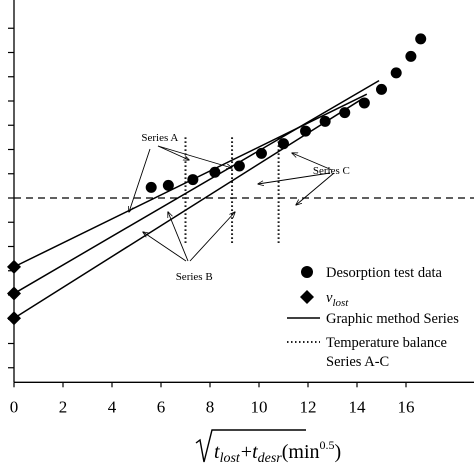 The width and height of the screenshot is (474, 474). I want to click on x-tick-label: 10, so click(259, 406).